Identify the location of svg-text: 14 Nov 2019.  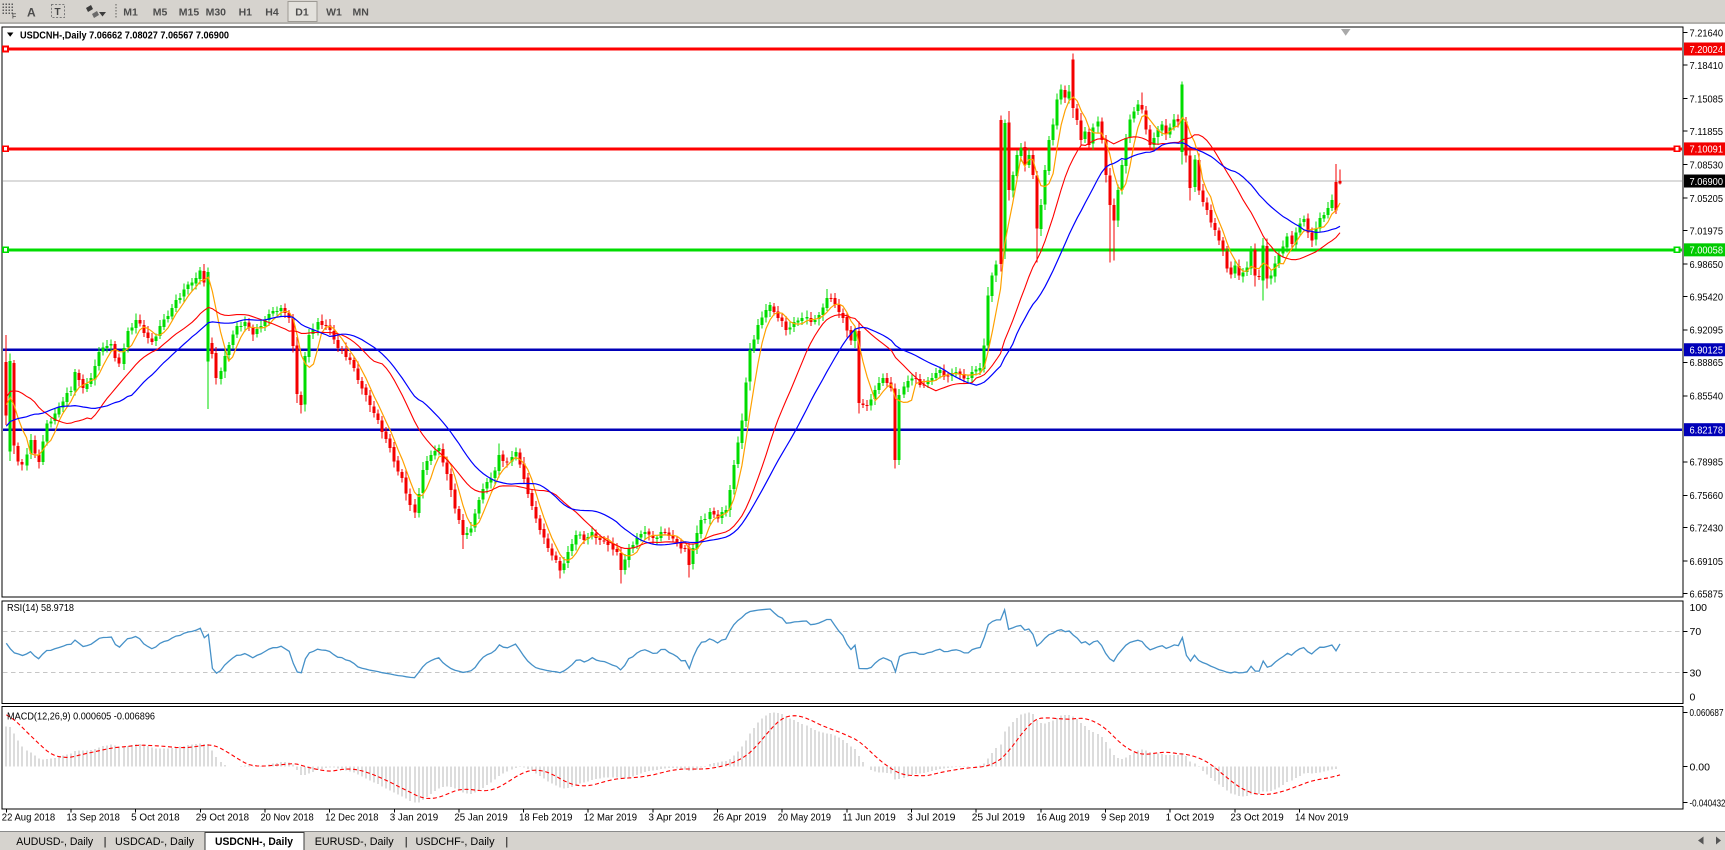
(1321, 818).